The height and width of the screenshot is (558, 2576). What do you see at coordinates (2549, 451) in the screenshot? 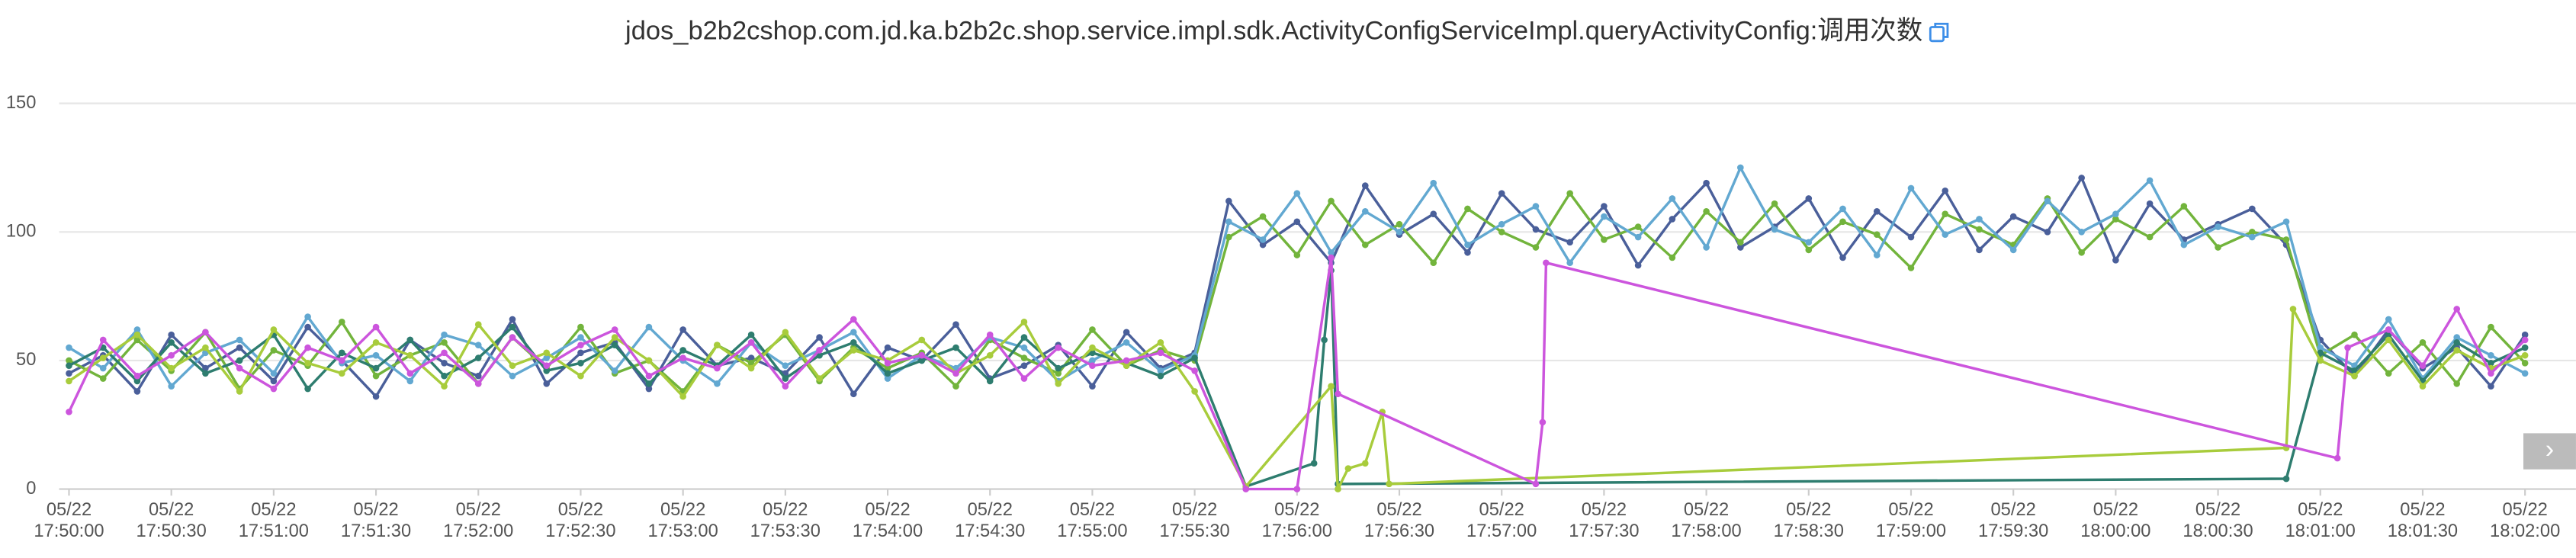
I see `next-button: ›` at bounding box center [2549, 451].